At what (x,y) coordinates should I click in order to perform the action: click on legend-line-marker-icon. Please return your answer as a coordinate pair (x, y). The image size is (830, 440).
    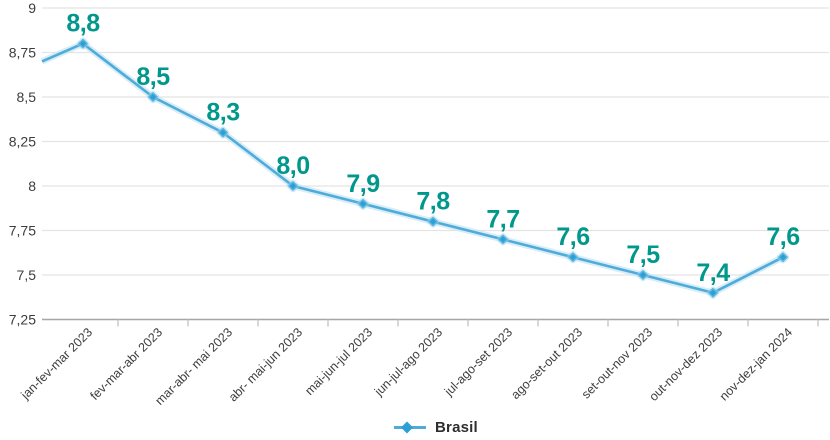
    Looking at the image, I should click on (410, 427).